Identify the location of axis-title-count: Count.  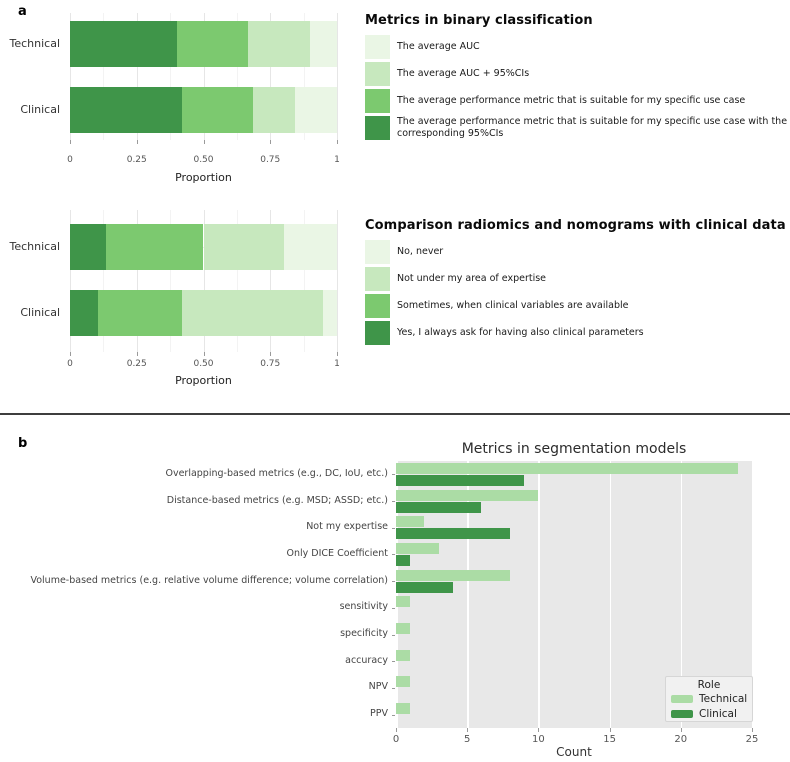
(574, 752).